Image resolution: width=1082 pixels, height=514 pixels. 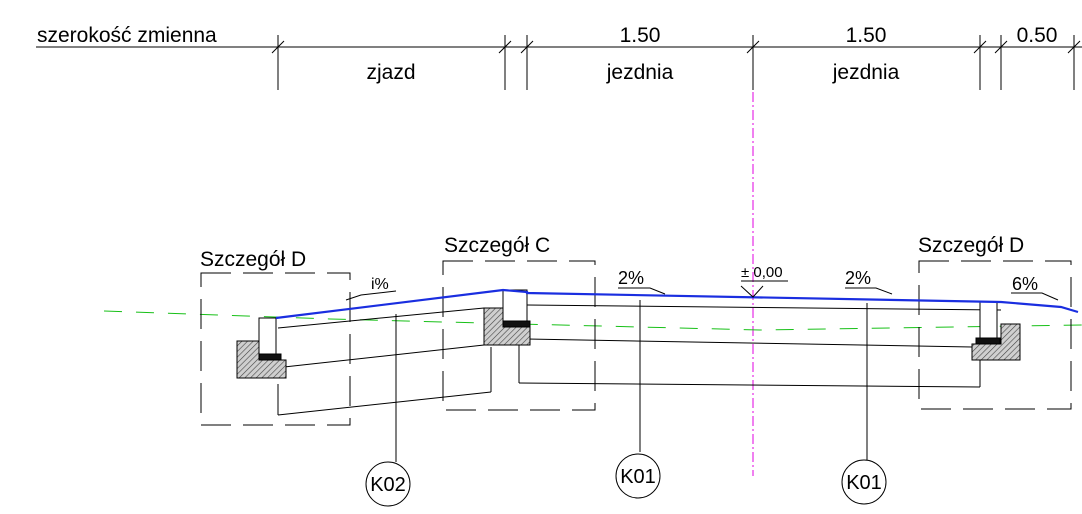 What do you see at coordinates (639, 360) in the screenshot?
I see `pavement-layers` at bounding box center [639, 360].